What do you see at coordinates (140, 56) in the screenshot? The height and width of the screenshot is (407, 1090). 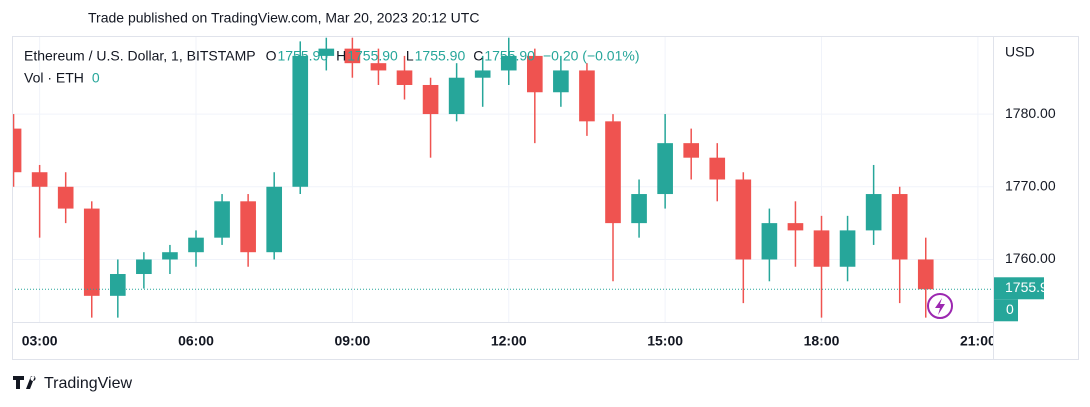 I see `symbol-title: Ethereum / U.S. Dollar, 1, BITSTAMP` at bounding box center [140, 56].